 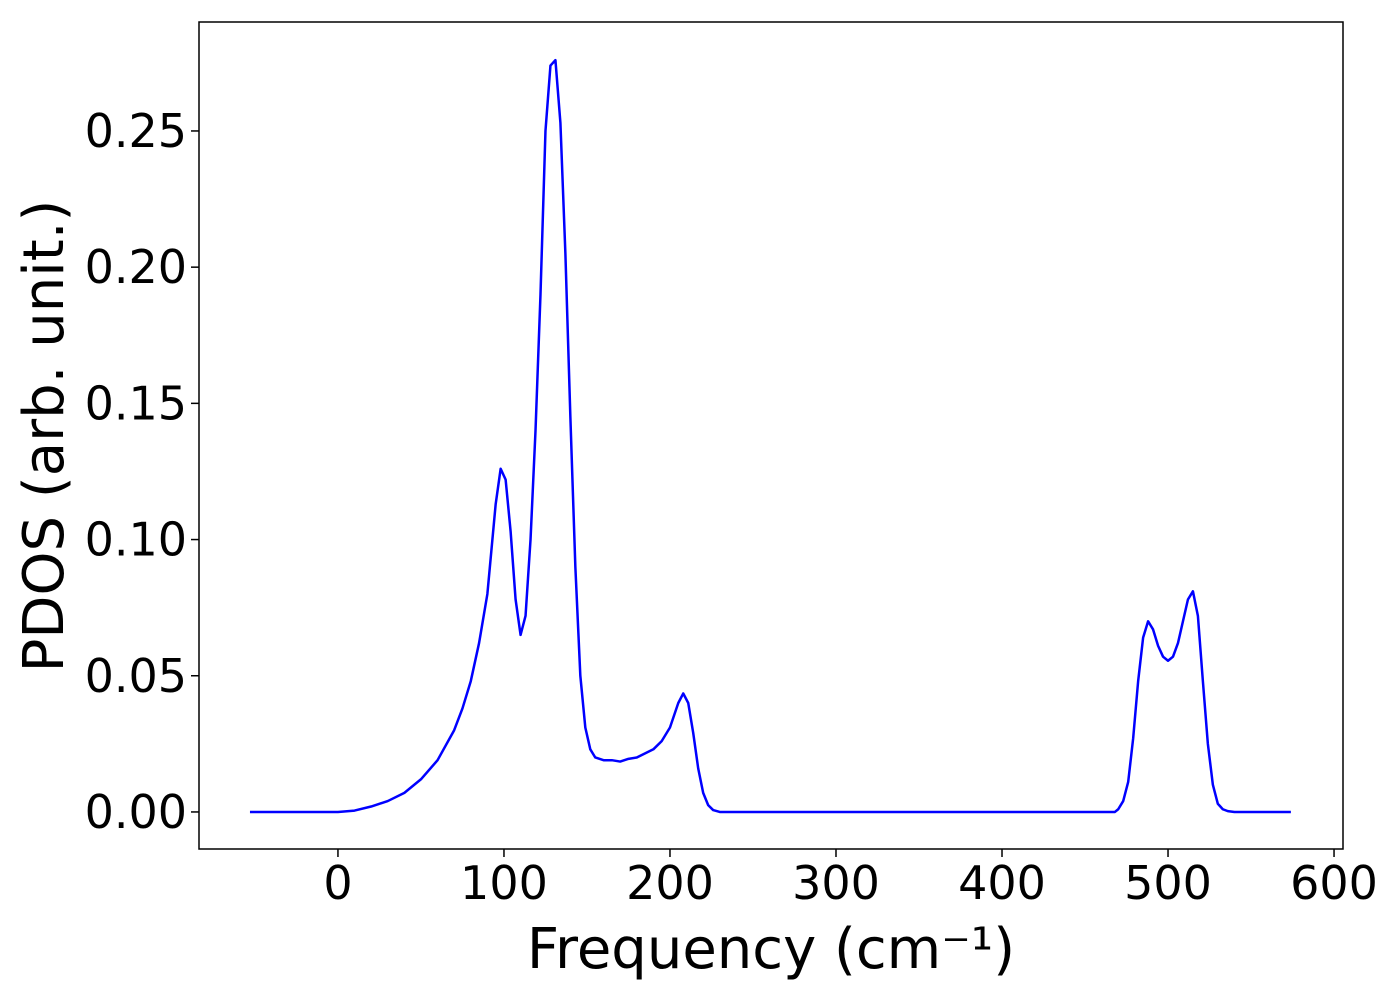 What do you see at coordinates (136, 403) in the screenshot?
I see `y-tick-label: 0.15` at bounding box center [136, 403].